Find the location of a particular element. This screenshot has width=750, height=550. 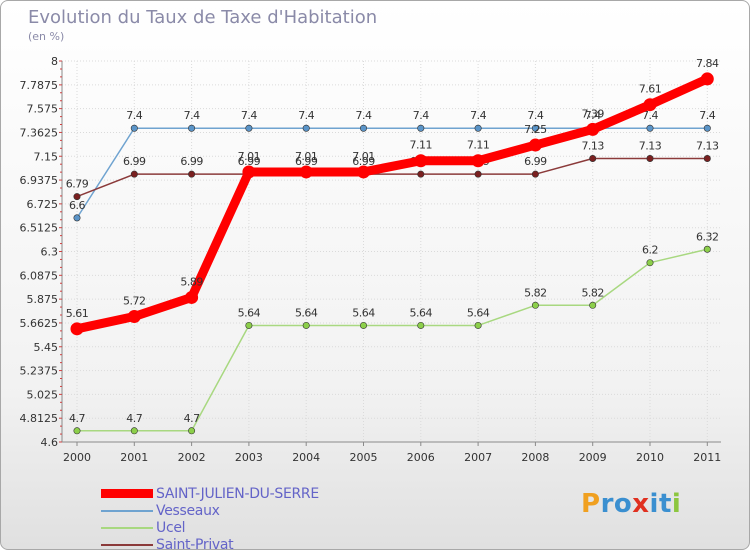

x-tick-label: 2005 is located at coordinates (364, 457).